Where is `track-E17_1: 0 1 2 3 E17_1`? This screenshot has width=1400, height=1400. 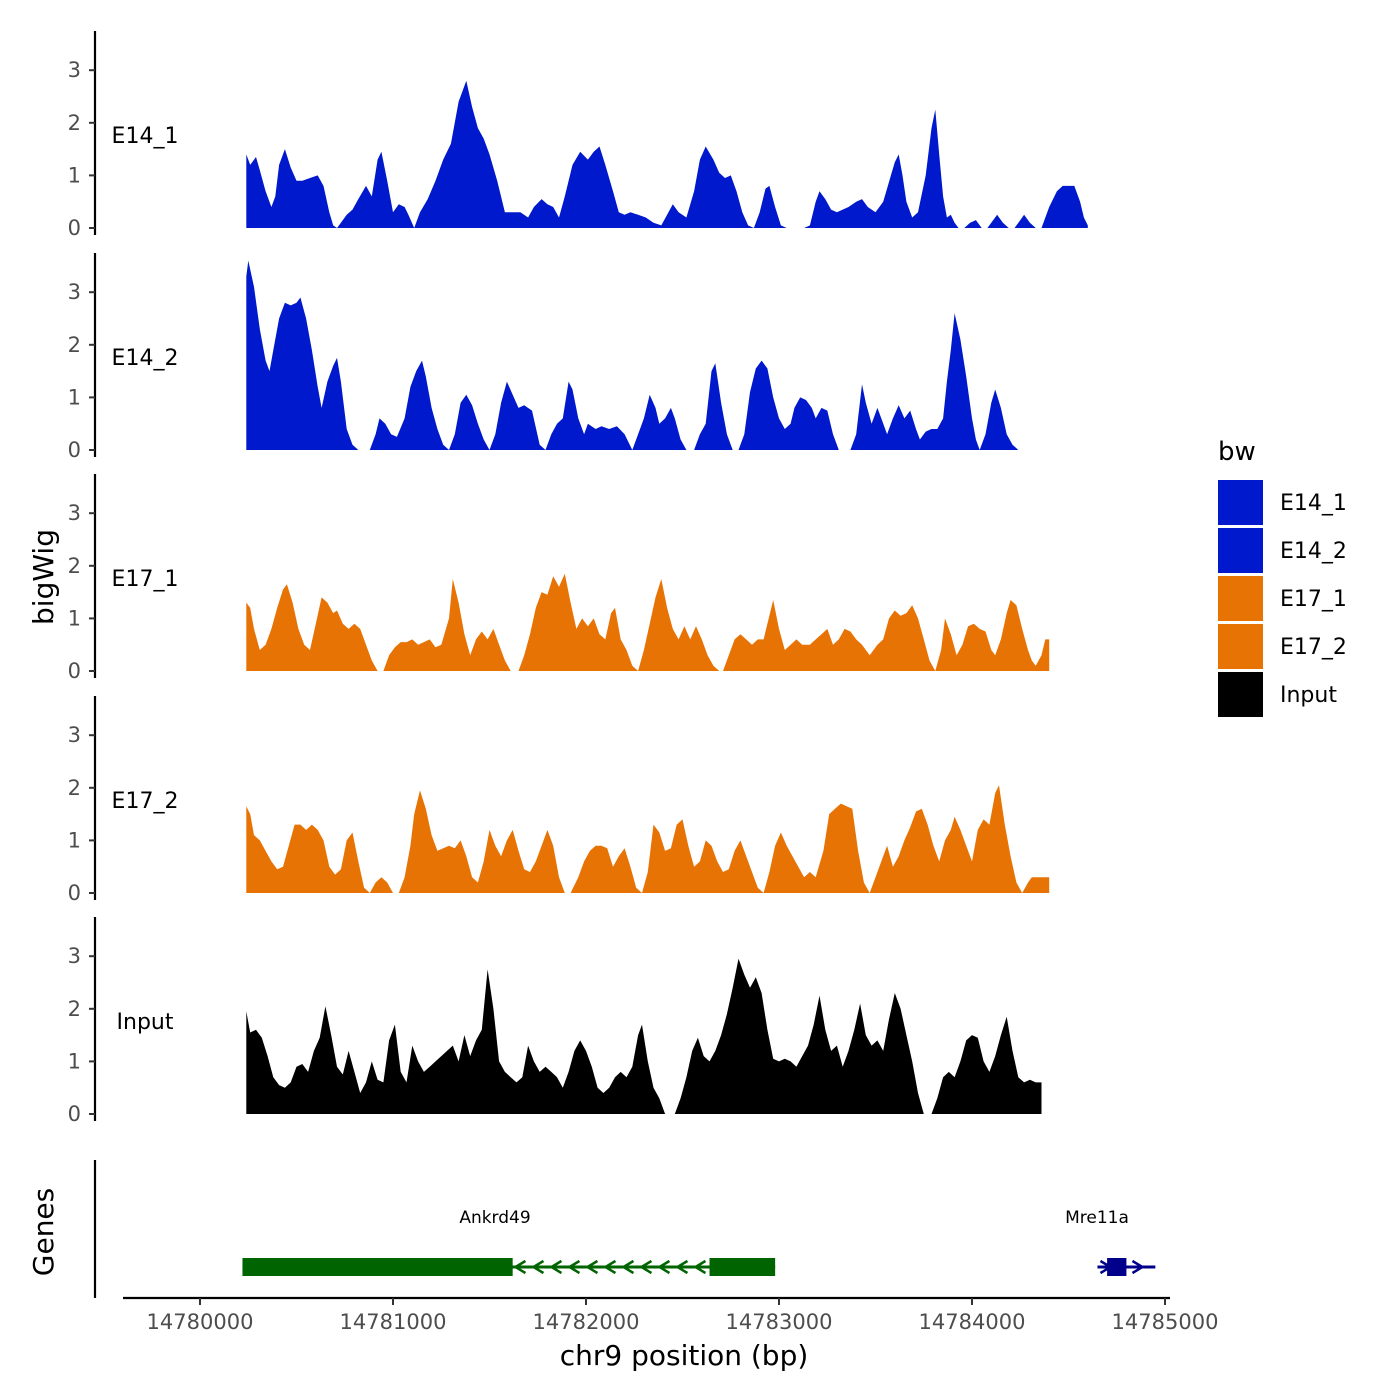
track-E17_1: 0 1 2 3 E17_1 is located at coordinates (559, 578).